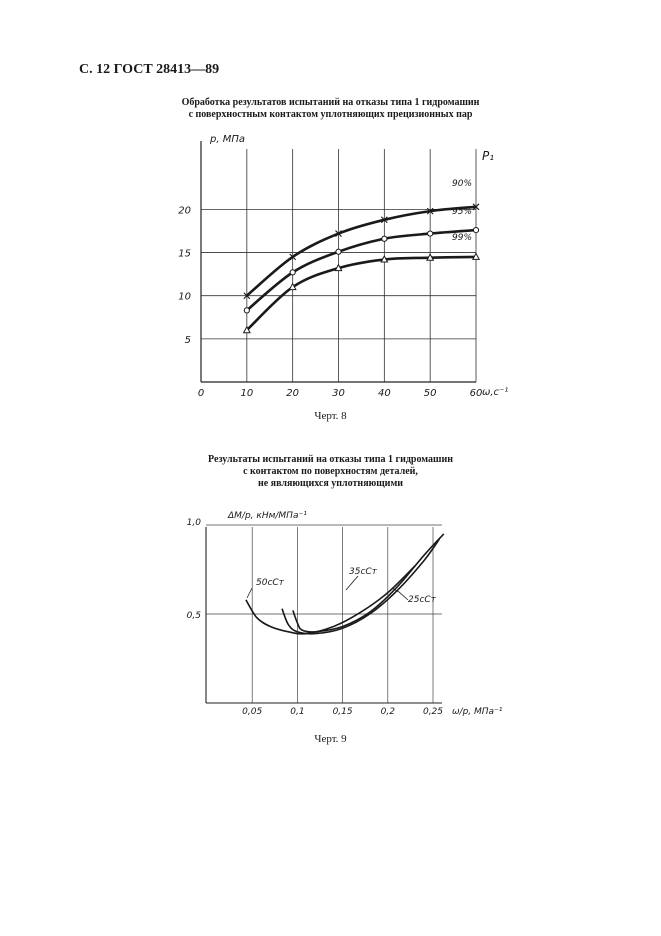 Image resolution: width=661 pixels, height=936 pixels. I want to click on x-tick-label: 0,25, so click(433, 712).